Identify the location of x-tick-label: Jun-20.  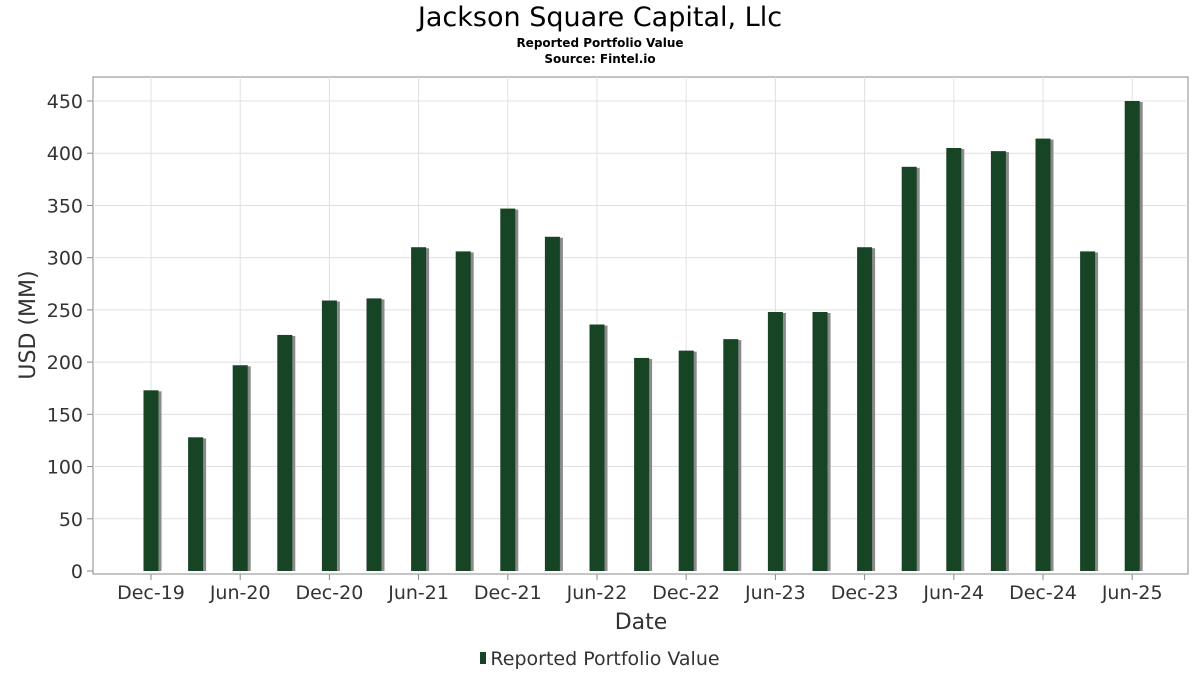
(240, 593).